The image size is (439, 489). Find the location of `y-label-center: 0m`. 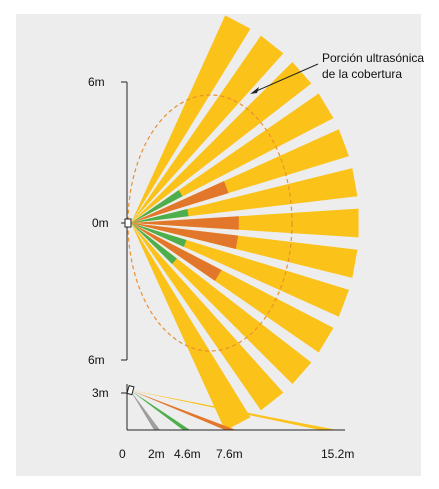

y-label-center: 0m is located at coordinates (100, 223).